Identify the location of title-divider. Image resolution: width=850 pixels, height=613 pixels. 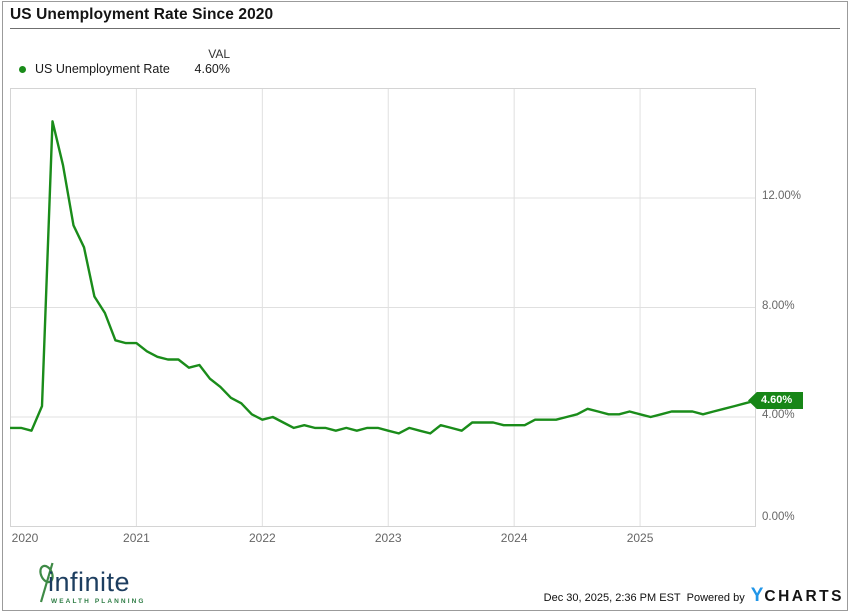
(425, 28).